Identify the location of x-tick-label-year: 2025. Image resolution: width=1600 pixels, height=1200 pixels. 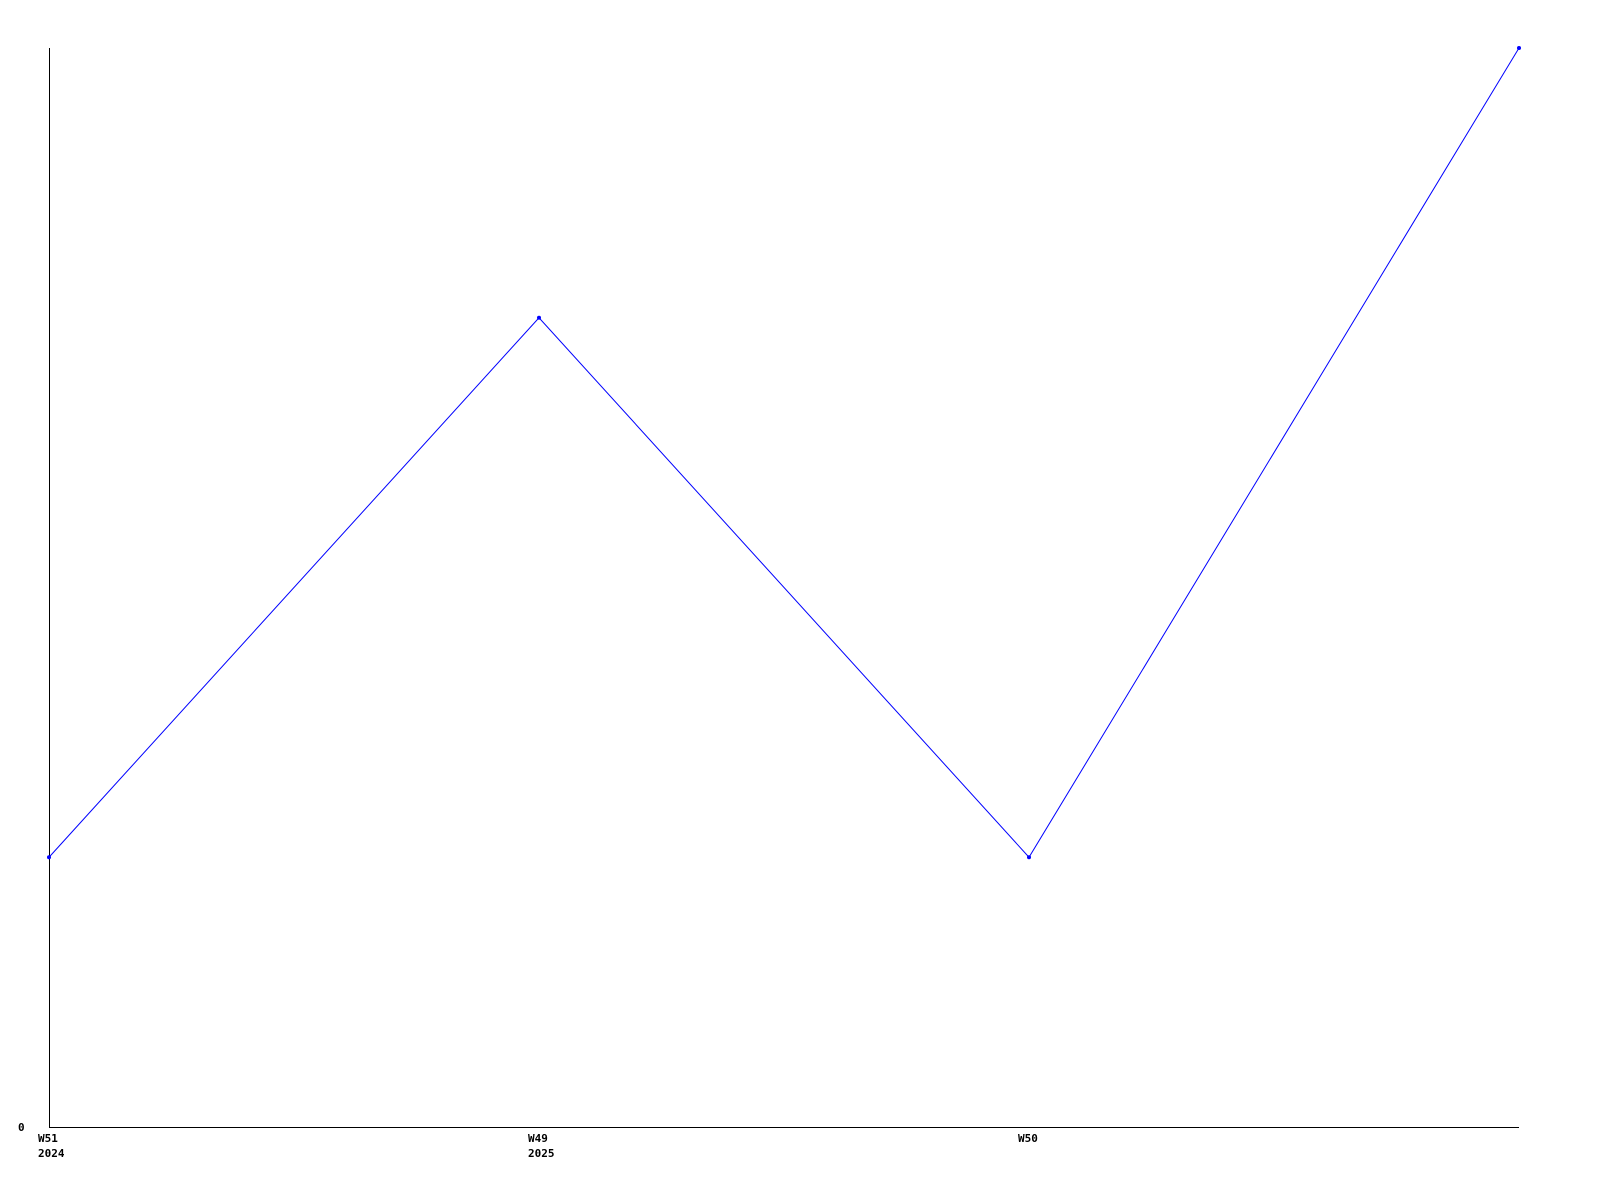
(541, 1153).